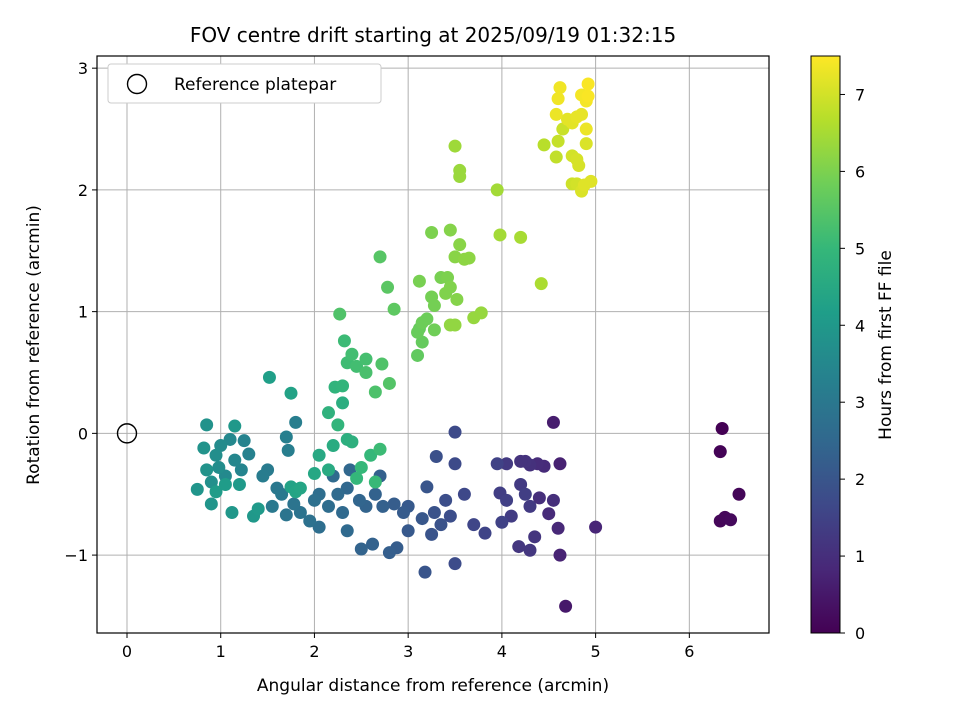  I want to click on colorbar-tick-label: 0, so click(860, 633).